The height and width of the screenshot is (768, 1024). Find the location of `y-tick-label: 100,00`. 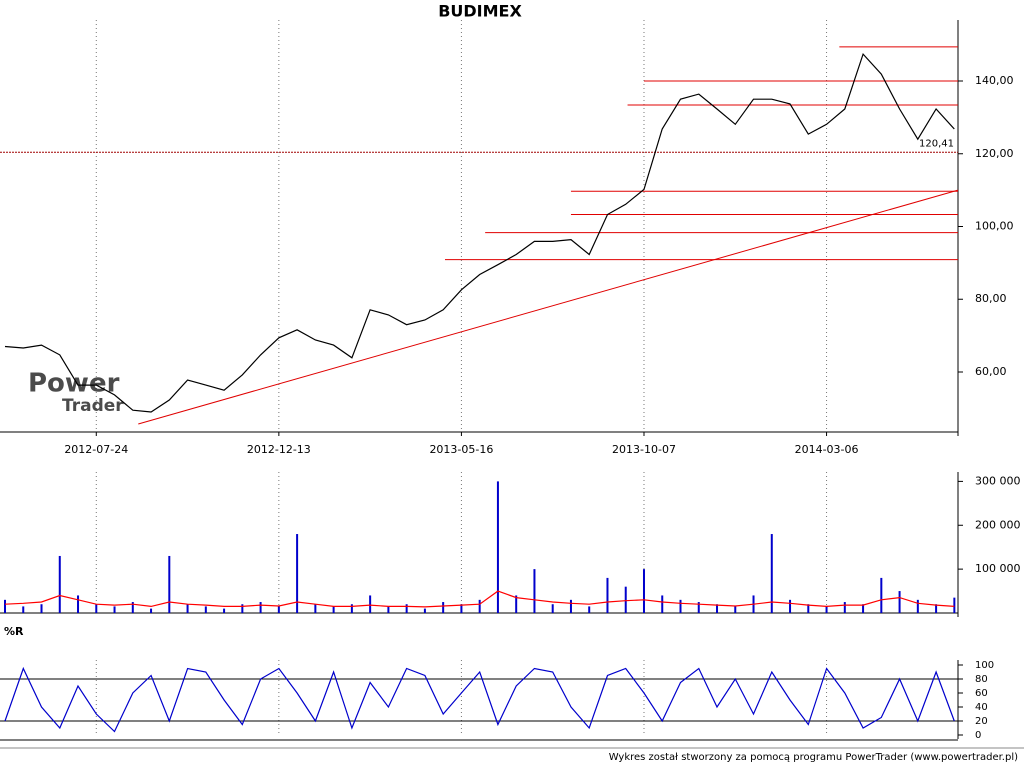

y-tick-label: 100,00 is located at coordinates (994, 225).